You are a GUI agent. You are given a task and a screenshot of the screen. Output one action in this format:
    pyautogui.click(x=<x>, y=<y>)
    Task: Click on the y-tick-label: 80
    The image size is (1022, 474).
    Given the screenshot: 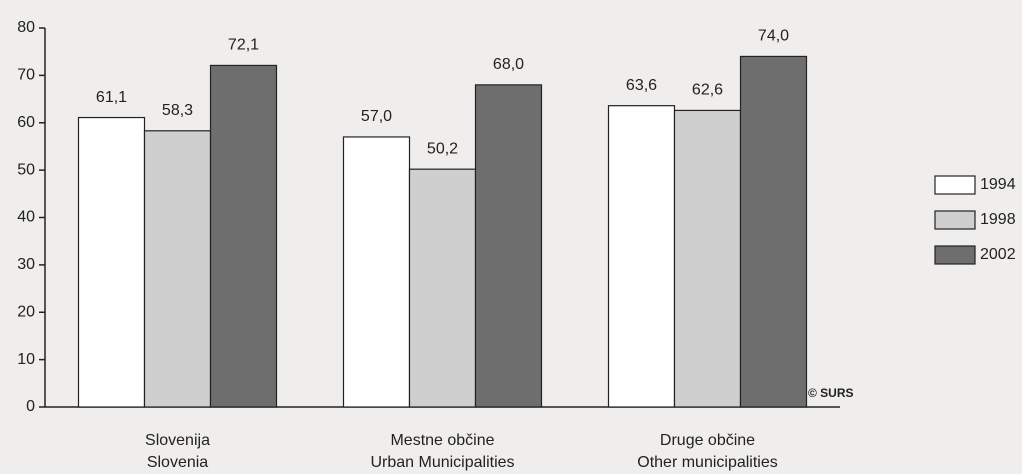 What is the action you would take?
    pyautogui.click(x=26, y=27)
    